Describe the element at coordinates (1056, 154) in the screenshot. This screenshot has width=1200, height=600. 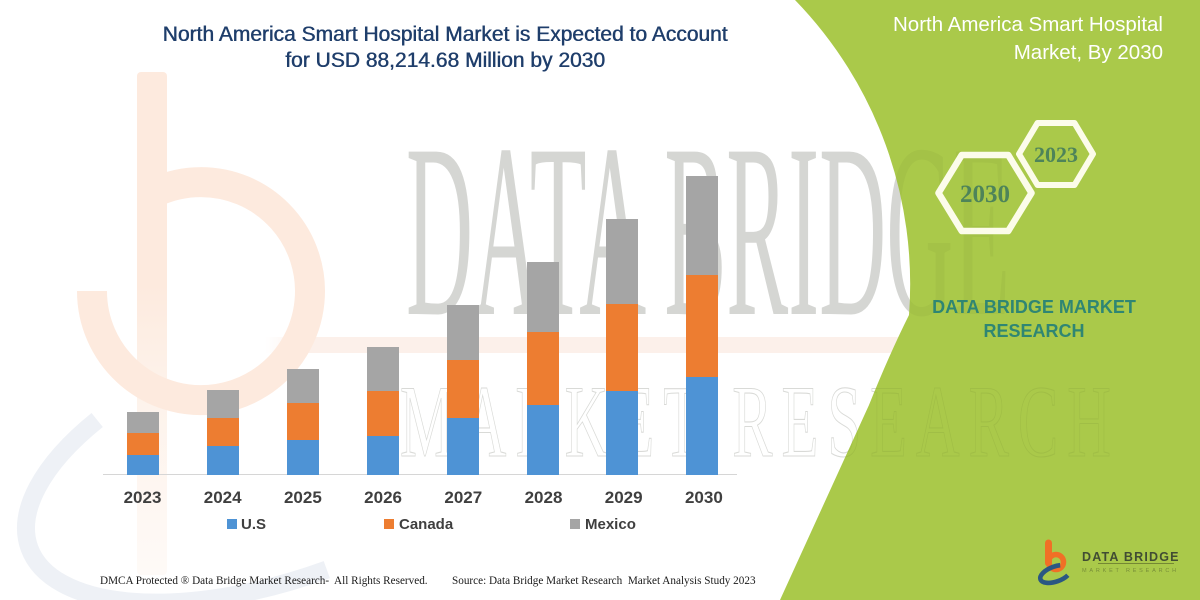
I see `svg-text: 2023` at that location.